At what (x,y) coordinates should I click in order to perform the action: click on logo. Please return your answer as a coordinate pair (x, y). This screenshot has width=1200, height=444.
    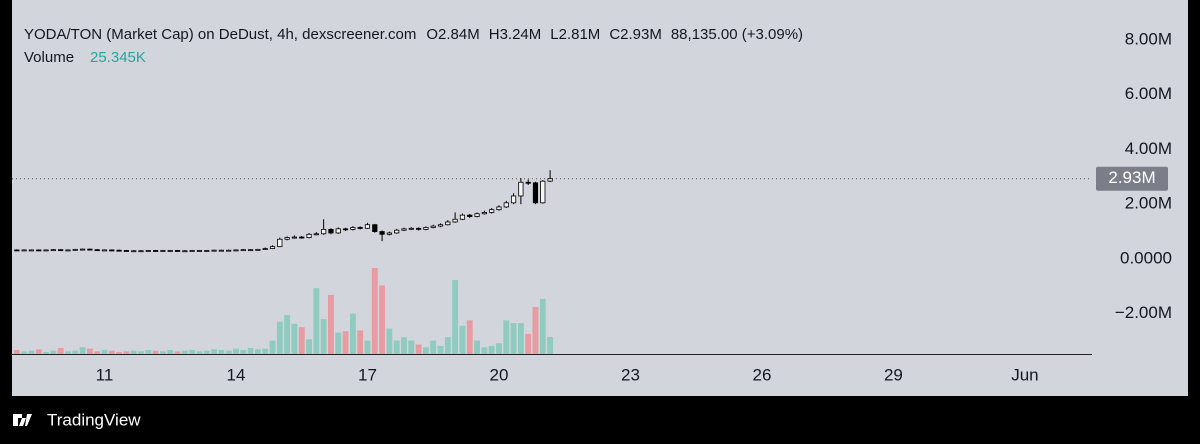
    Looking at the image, I should click on (22, 420).